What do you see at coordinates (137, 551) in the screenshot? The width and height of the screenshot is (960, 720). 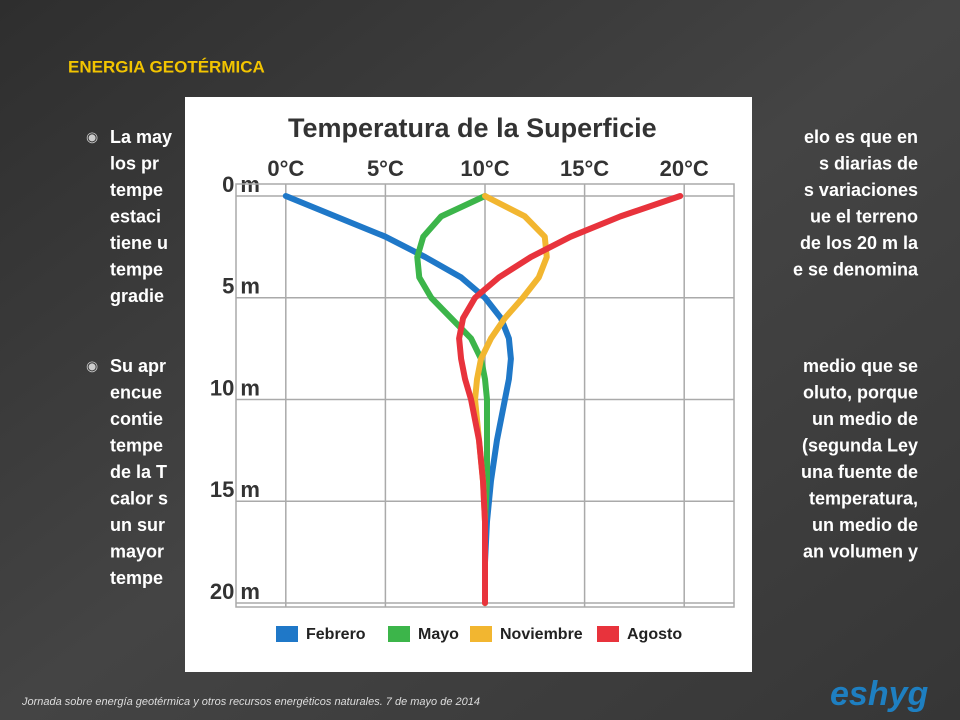 I see `text-line-left: mayor` at bounding box center [137, 551].